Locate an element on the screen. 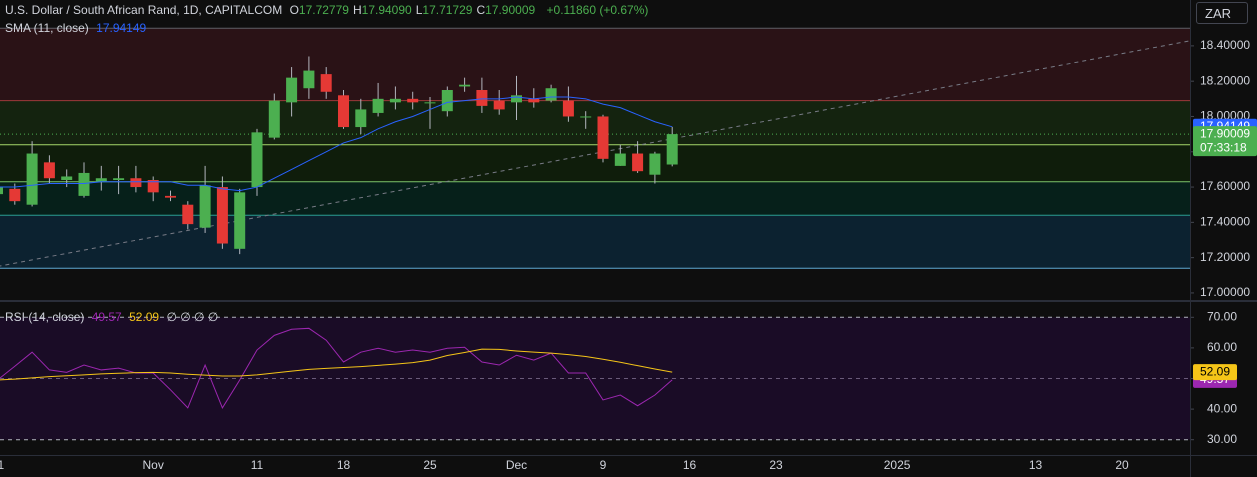 The image size is (1257, 477). y-tick-label: 30.00 is located at coordinates (1222, 439).